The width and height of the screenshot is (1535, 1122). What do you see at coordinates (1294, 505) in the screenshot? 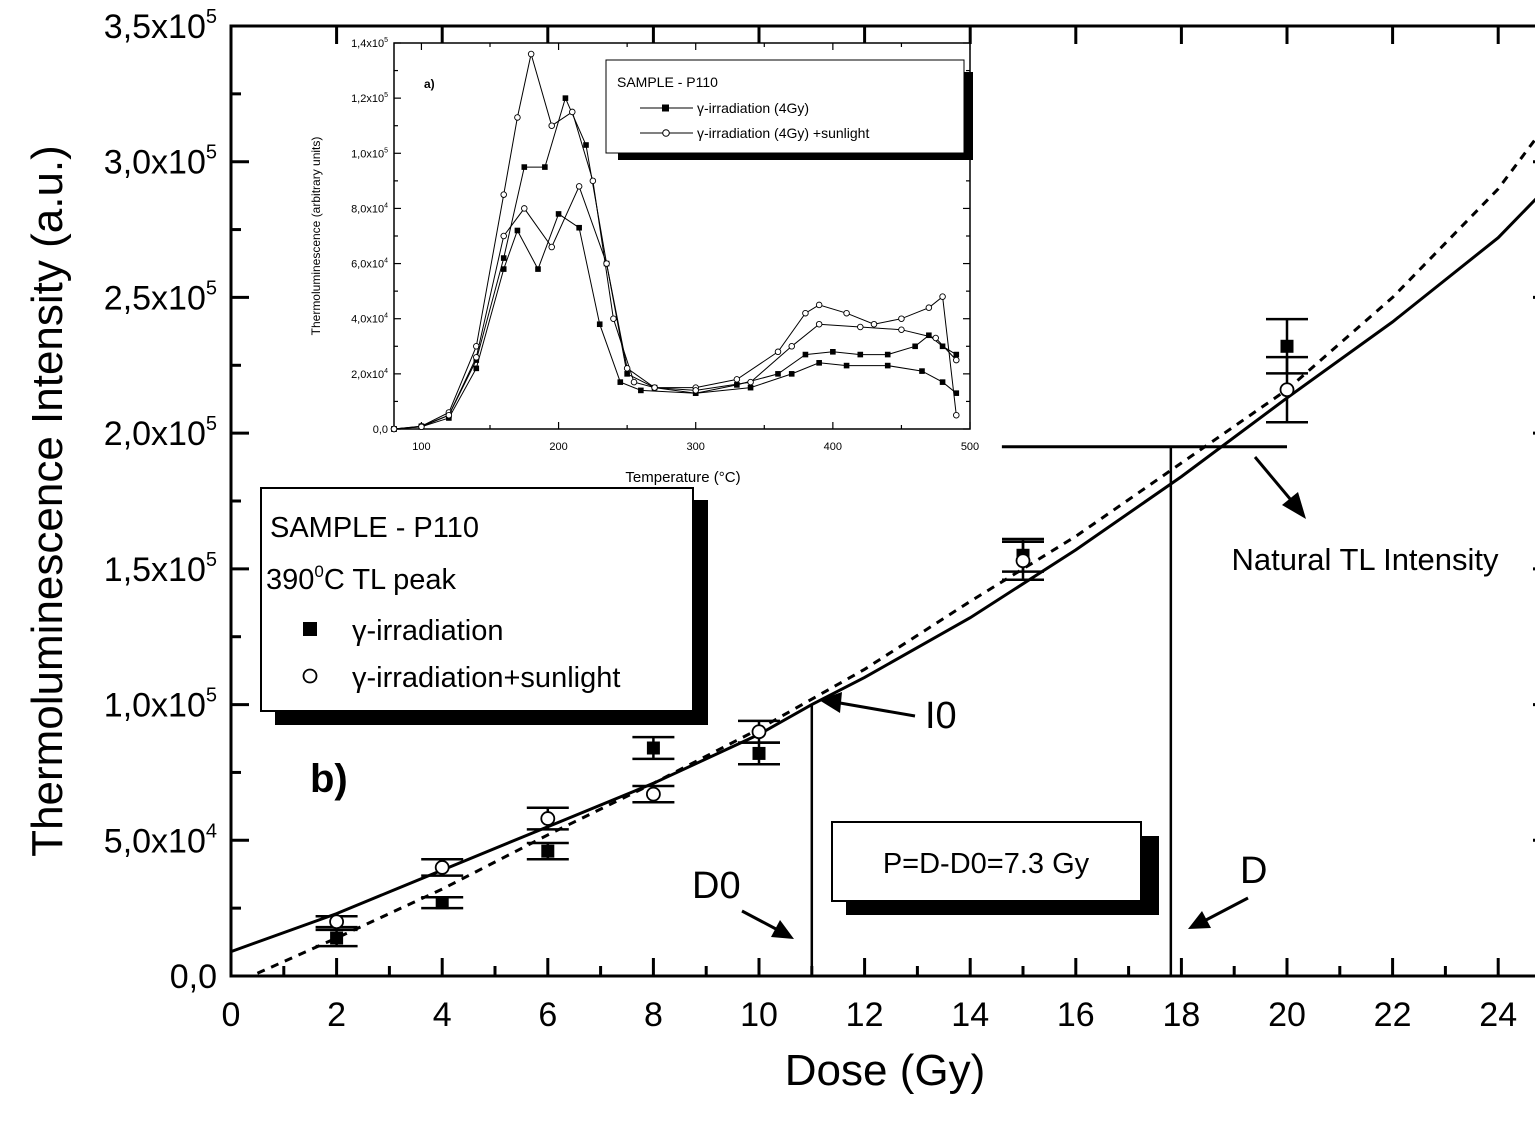
I see `natural-tl-arrowhead` at bounding box center [1294, 505].